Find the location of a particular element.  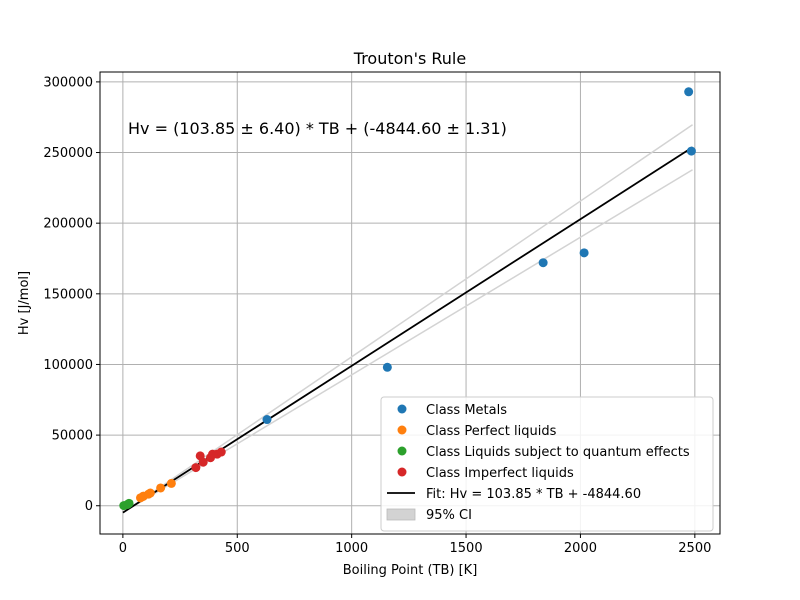

legend-ci-marker is located at coordinates (401, 514).